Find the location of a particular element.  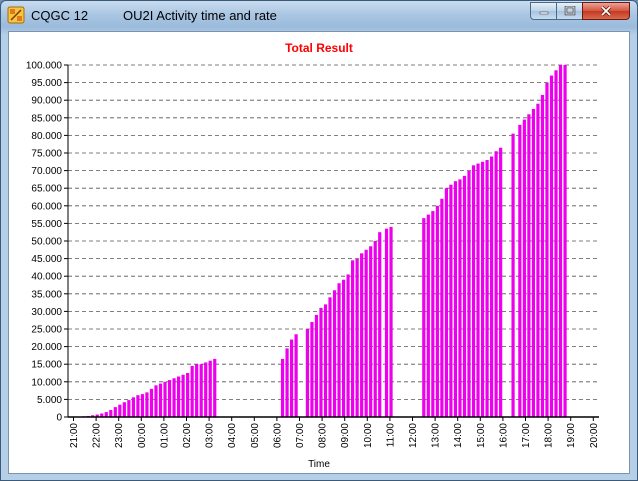

y-tick-label: 85.000 is located at coordinates (46, 118).